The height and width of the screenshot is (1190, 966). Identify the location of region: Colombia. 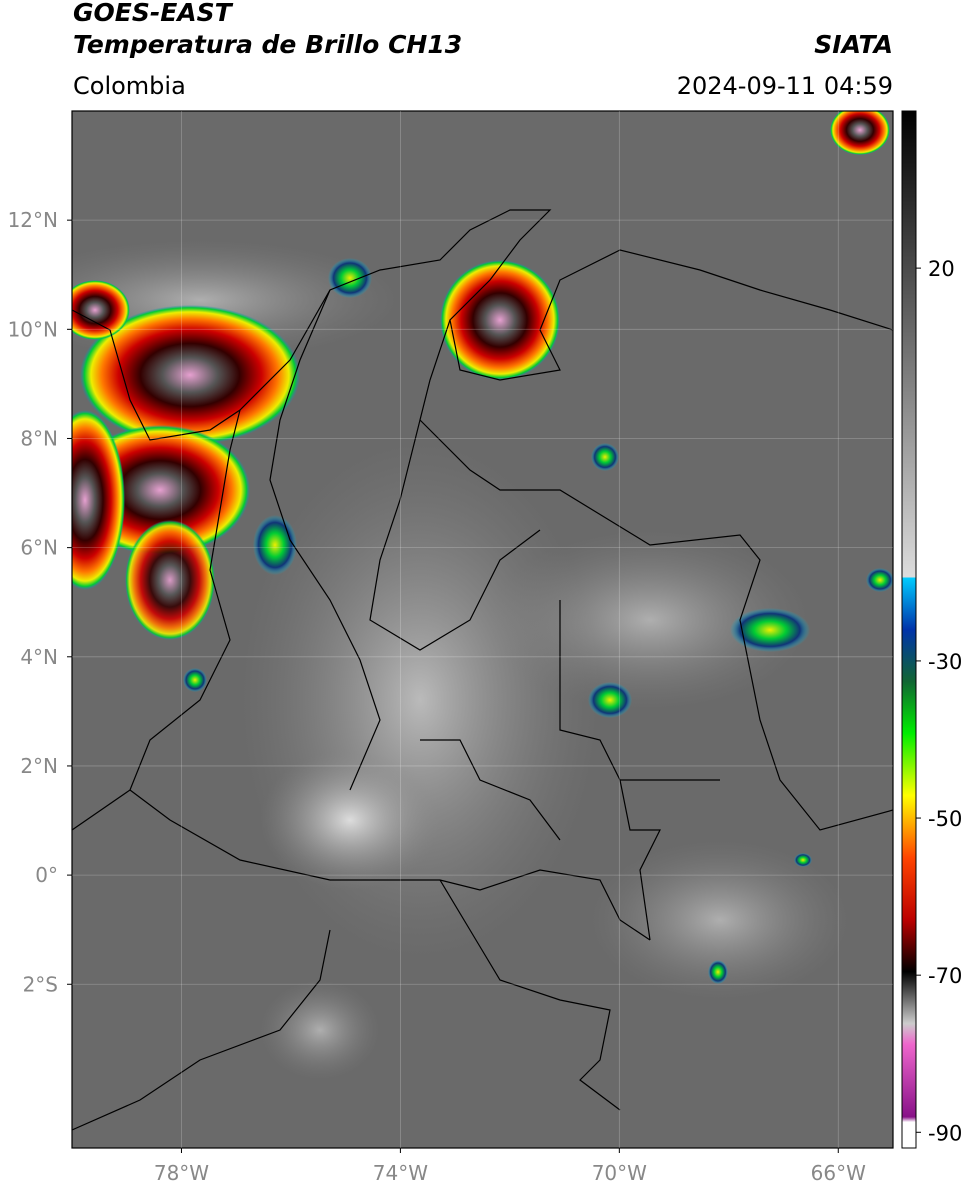
(129, 86).